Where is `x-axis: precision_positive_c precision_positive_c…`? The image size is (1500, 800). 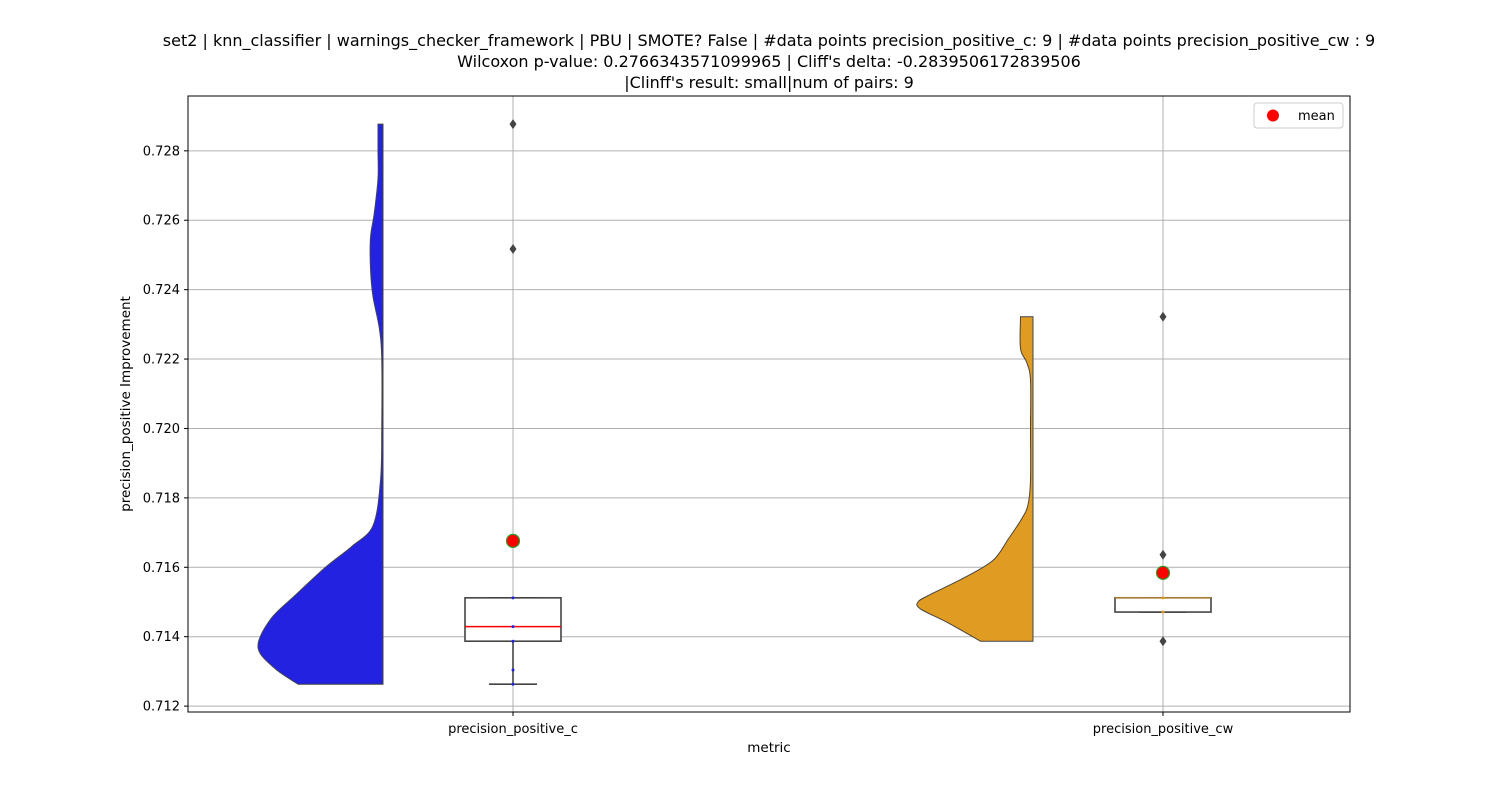 x-axis: precision_positive_c precision_positive_c… is located at coordinates (841, 724).